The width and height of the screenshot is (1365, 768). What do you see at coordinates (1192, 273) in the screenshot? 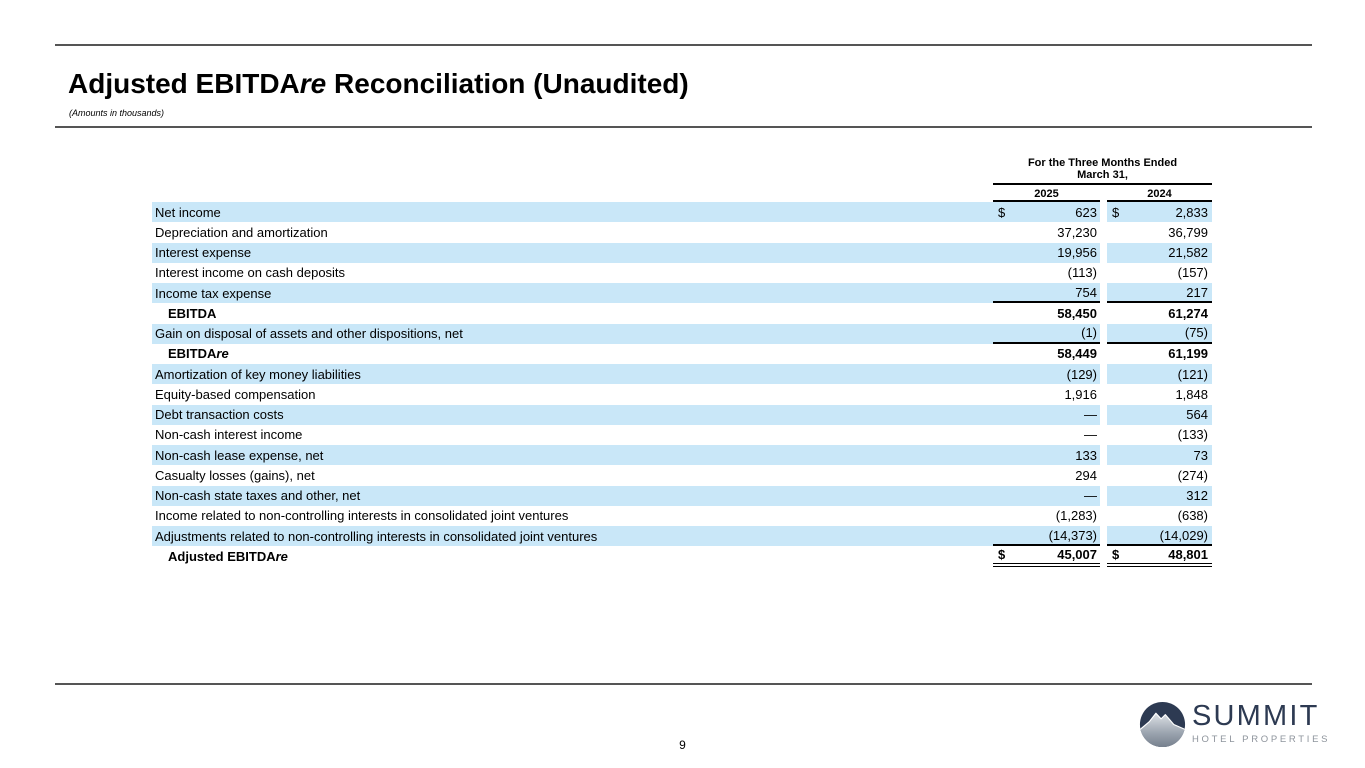
I see `value-2024: (157)` at bounding box center [1192, 273].